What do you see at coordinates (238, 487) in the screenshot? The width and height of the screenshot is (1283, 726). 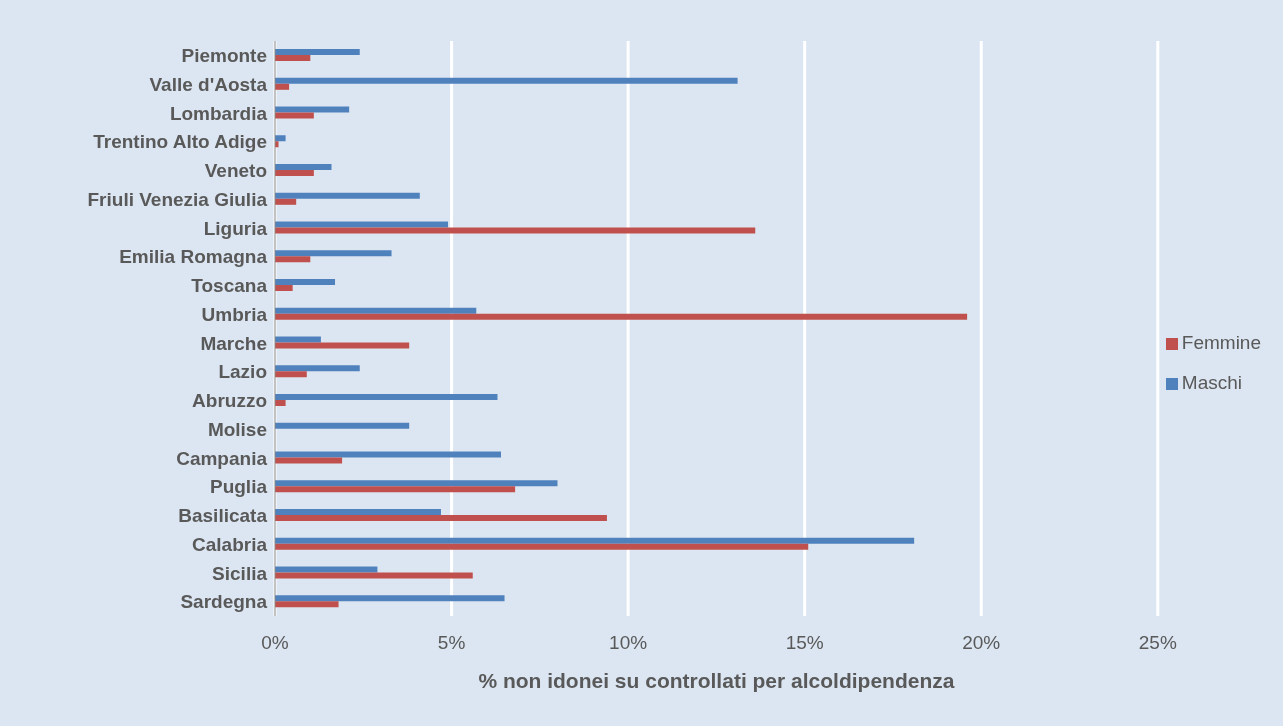 I see `y-tick-label: Puglia` at bounding box center [238, 487].